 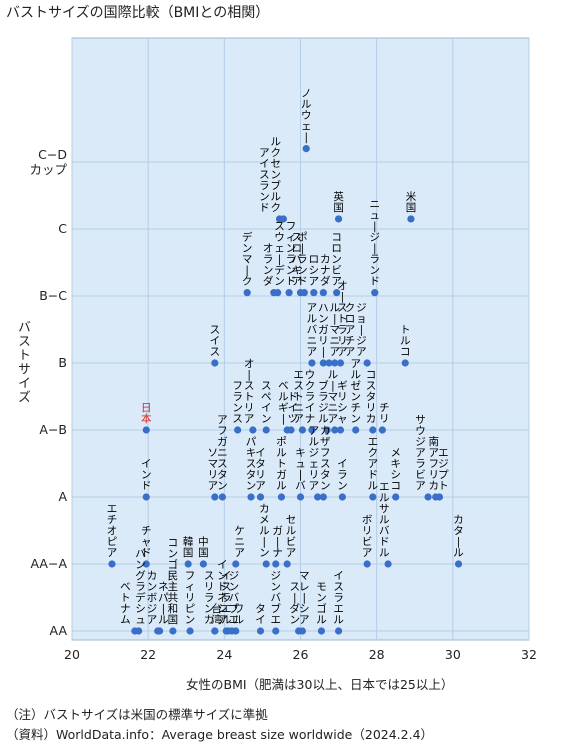 I want to click on point-label: トルコ, so click(x=405, y=341).